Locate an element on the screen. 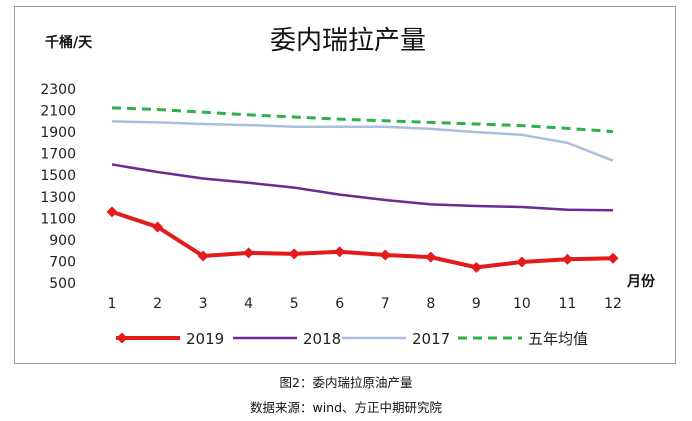  x-tick-label-3: 3 is located at coordinates (203, 304).